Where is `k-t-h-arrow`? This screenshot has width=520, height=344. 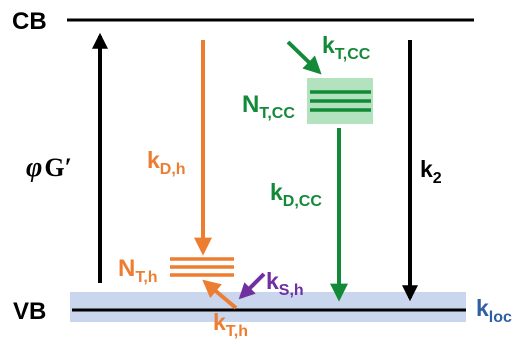 k-t-h-arrow is located at coordinates (220, 294).